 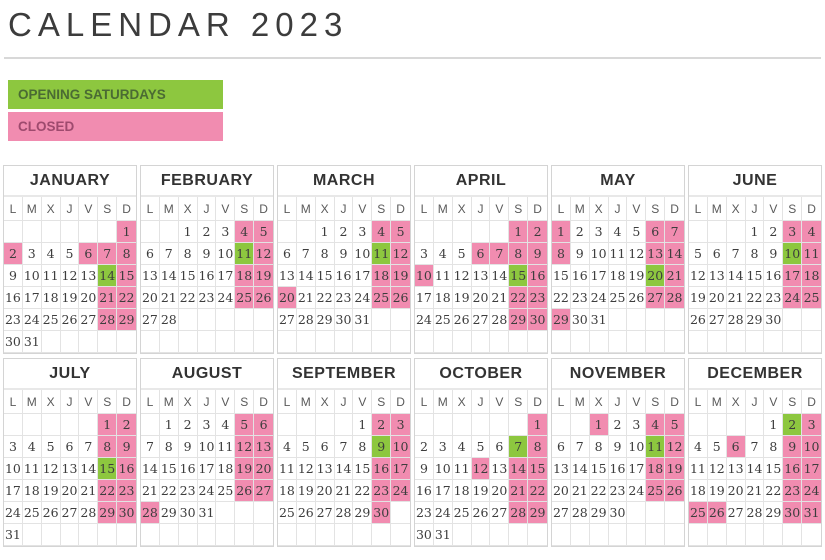 What do you see at coordinates (169, 209) in the screenshot?
I see `weekday-header: M` at bounding box center [169, 209].